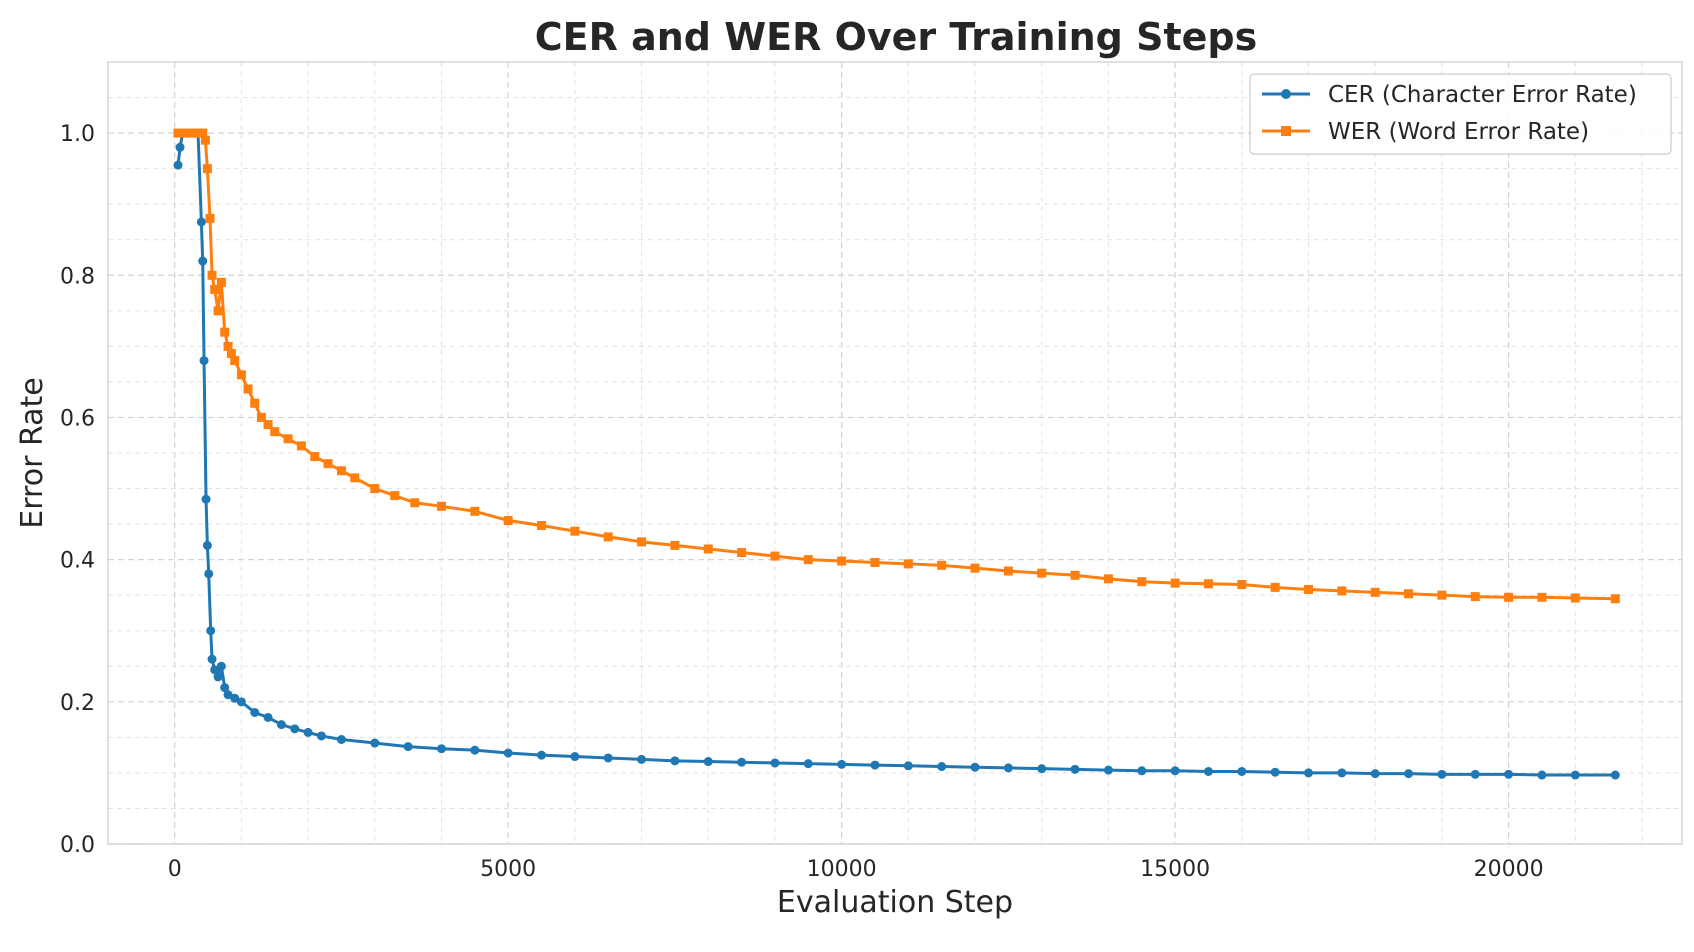 The height and width of the screenshot is (952, 1694). What do you see at coordinates (77, 490) in the screenshot?
I see `y-axis-ticks: 0.0 0.2 0.4 0.6 0.8 1.0` at bounding box center [77, 490].